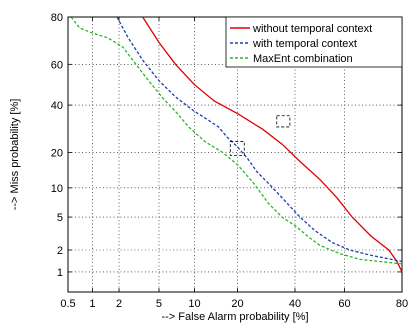 The width and height of the screenshot is (408, 324). I want to click on y-tick-label: 60, so click(57, 65).